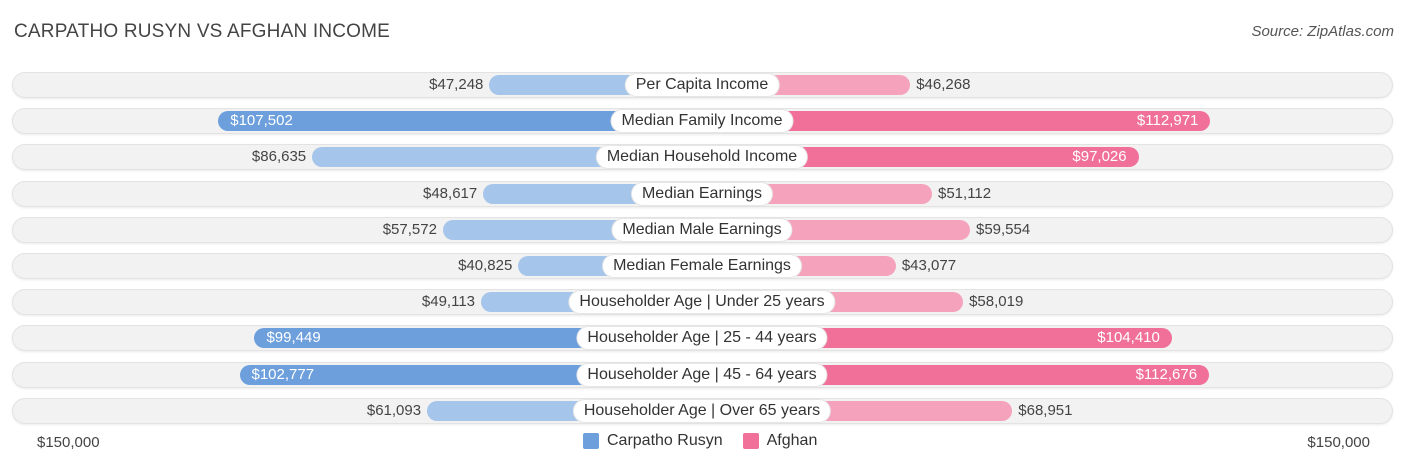 This screenshot has height=467, width=1406. What do you see at coordinates (409, 229) in the screenshot?
I see `value-label-carpatho-rusyn: $57,572` at bounding box center [409, 229].